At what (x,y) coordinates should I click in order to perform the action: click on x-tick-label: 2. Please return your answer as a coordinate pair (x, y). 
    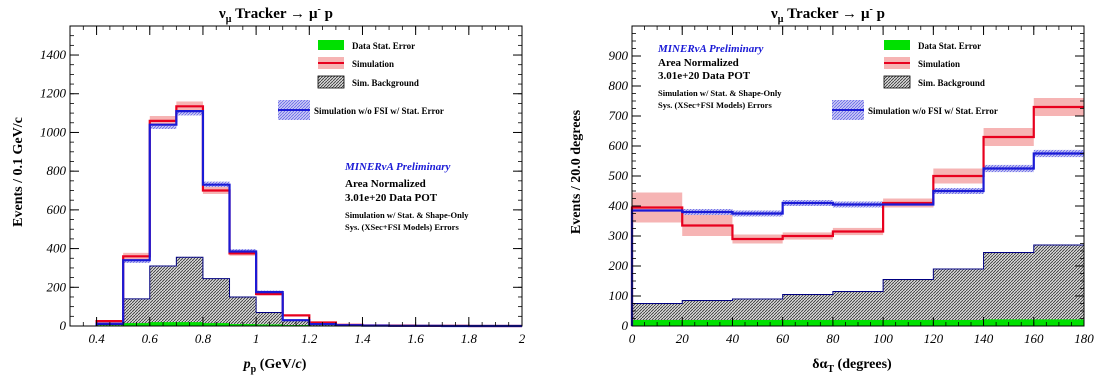
    Looking at the image, I should click on (522, 338).